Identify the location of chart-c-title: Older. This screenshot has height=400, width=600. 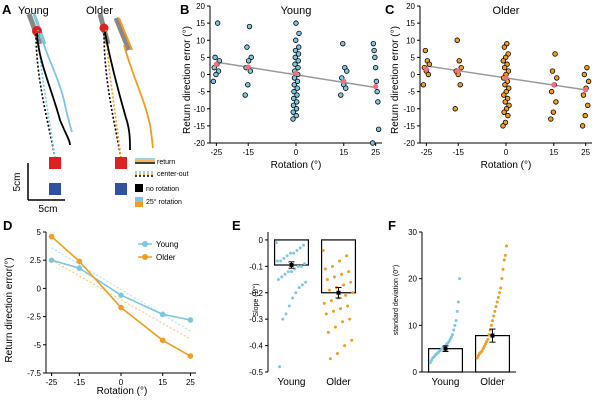
(506, 11).